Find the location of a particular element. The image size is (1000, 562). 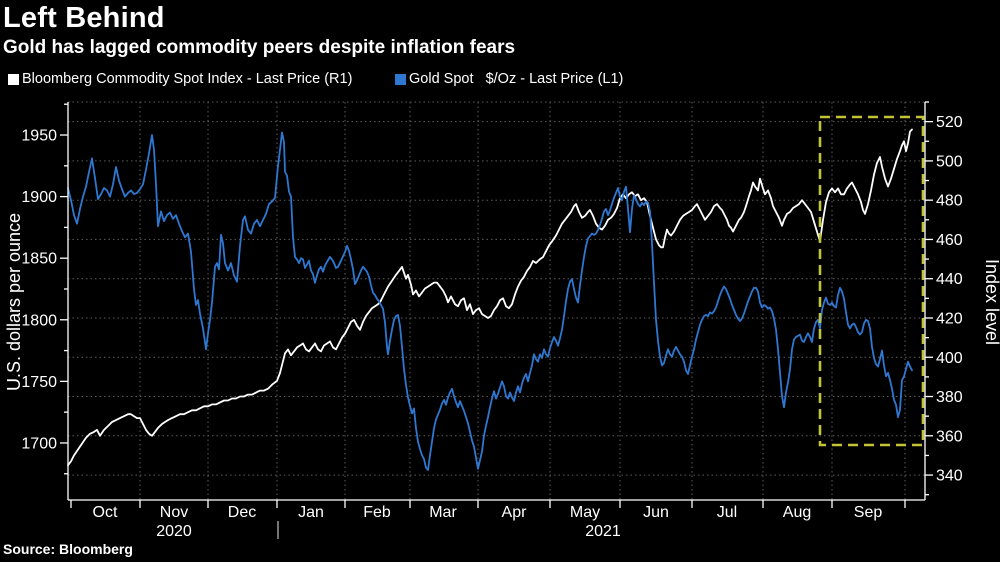

legend-item-gold-spot: Gold Spot $/Oz - Last Price (L1) is located at coordinates (509, 79).